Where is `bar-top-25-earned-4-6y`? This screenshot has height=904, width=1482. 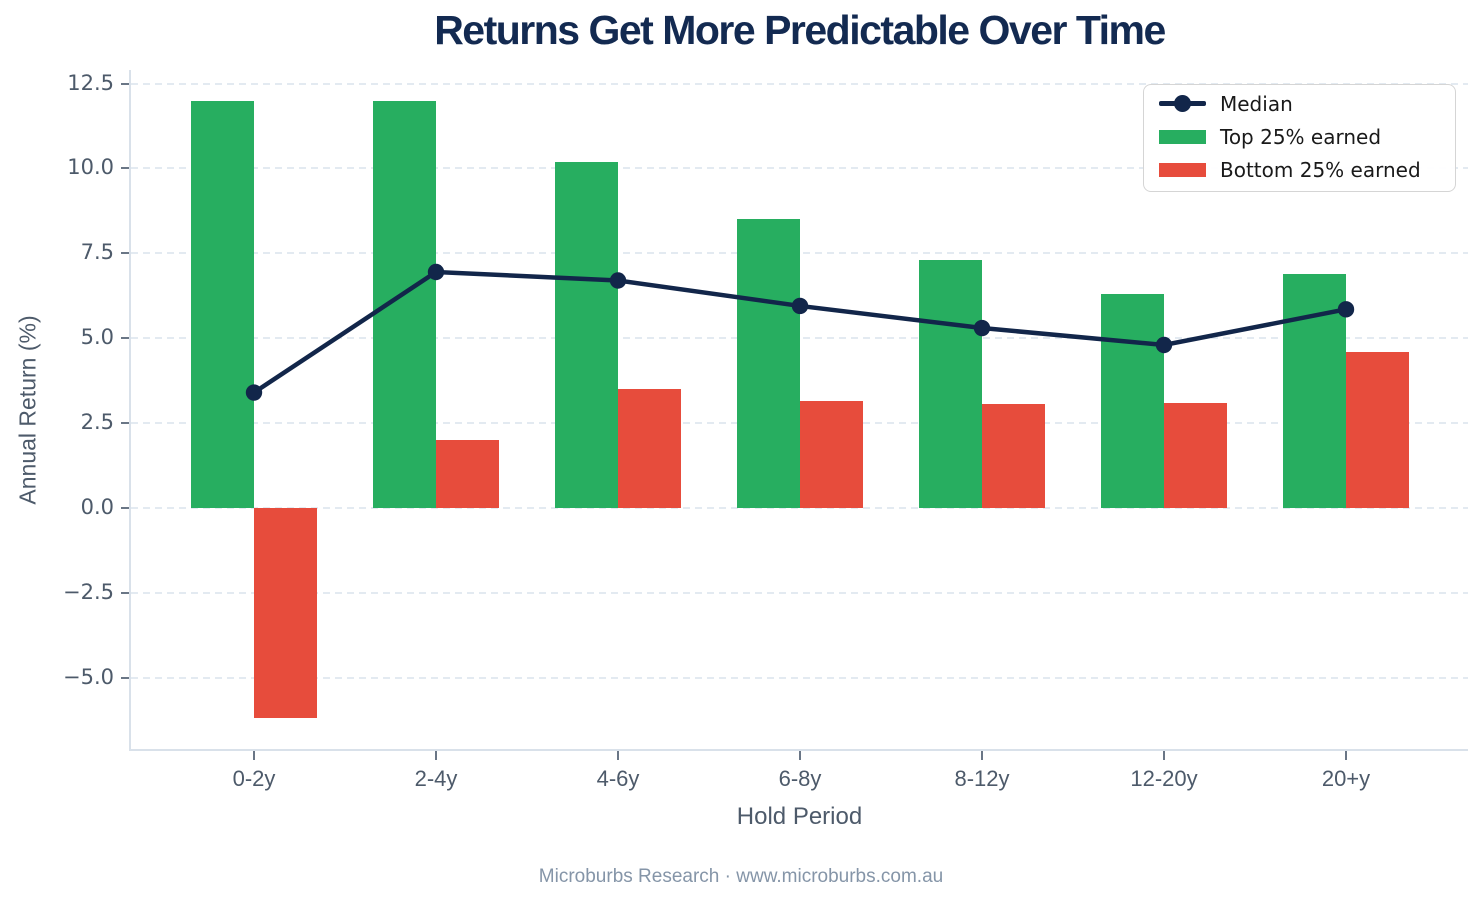 bar-top-25-earned-4-6y is located at coordinates (586, 334).